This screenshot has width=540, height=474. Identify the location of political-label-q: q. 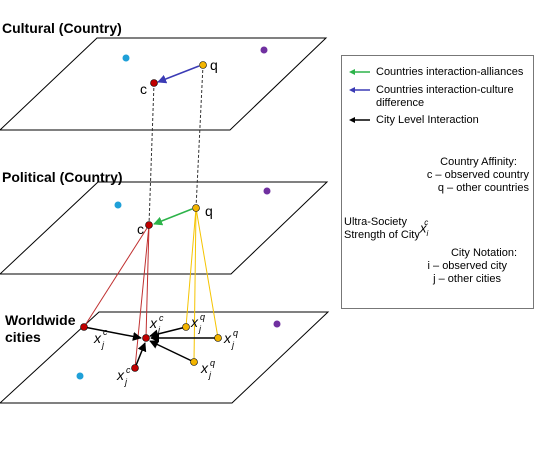
(209, 211).